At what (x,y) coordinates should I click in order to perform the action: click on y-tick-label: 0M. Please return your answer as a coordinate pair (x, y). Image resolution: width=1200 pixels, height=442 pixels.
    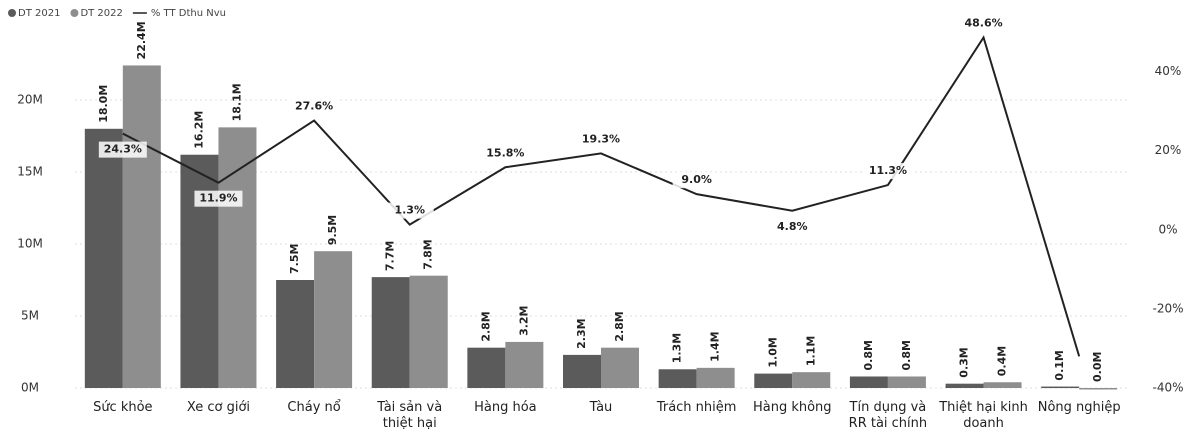
    Looking at the image, I should click on (30, 388).